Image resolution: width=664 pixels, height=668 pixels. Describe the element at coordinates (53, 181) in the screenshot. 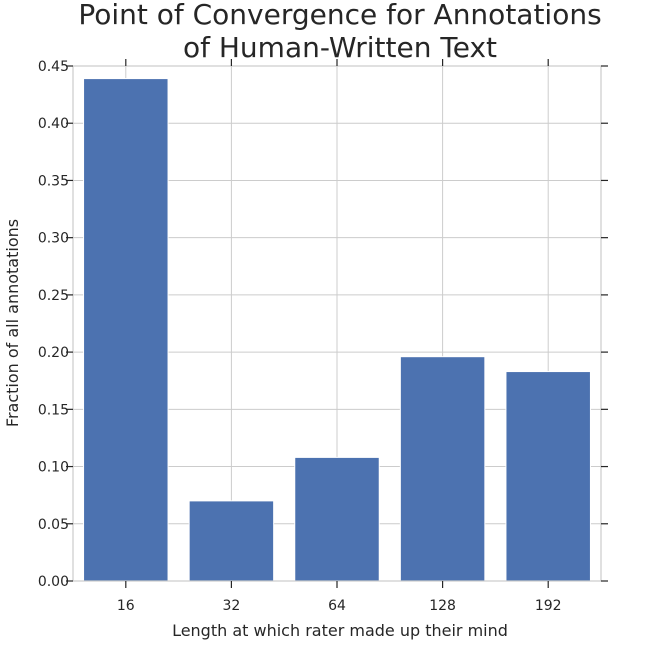

I see `y-tick-label: 0.35` at that location.